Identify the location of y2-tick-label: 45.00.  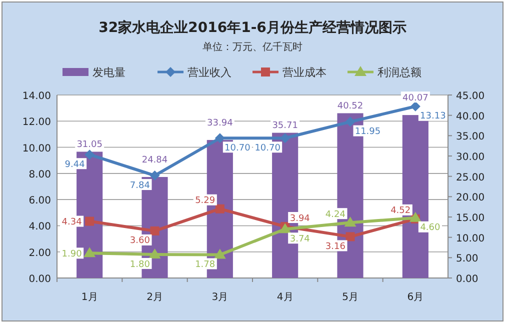
(470, 96).